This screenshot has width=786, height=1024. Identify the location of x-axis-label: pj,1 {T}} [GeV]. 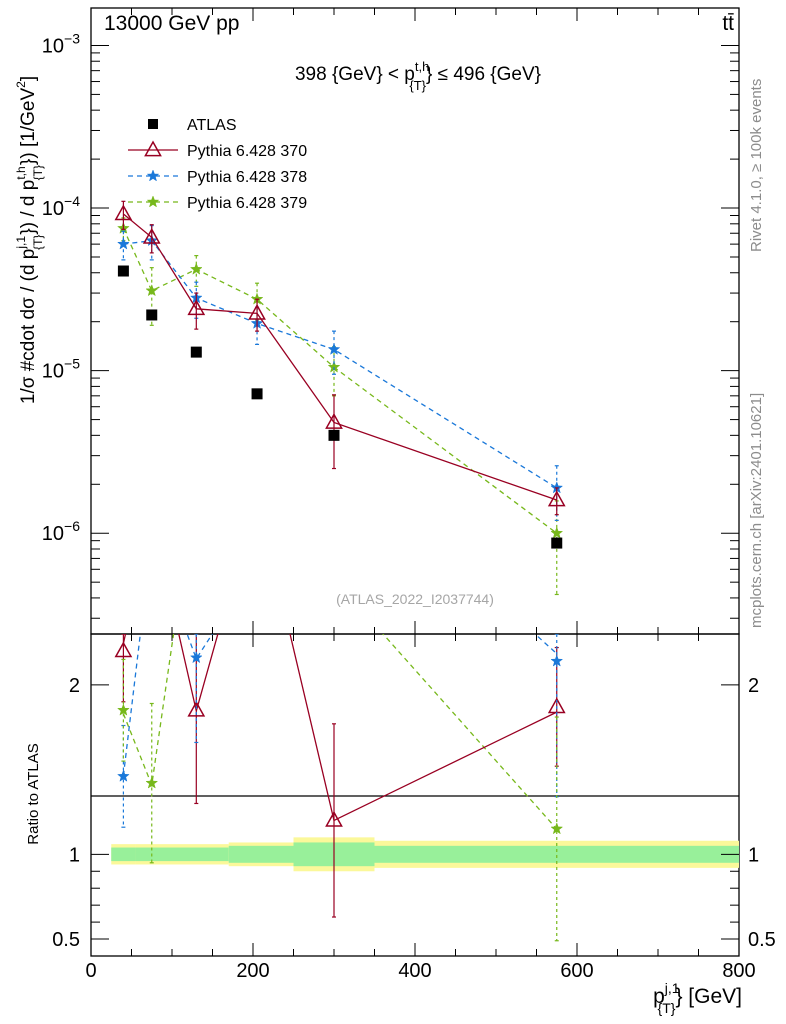
(697, 998).